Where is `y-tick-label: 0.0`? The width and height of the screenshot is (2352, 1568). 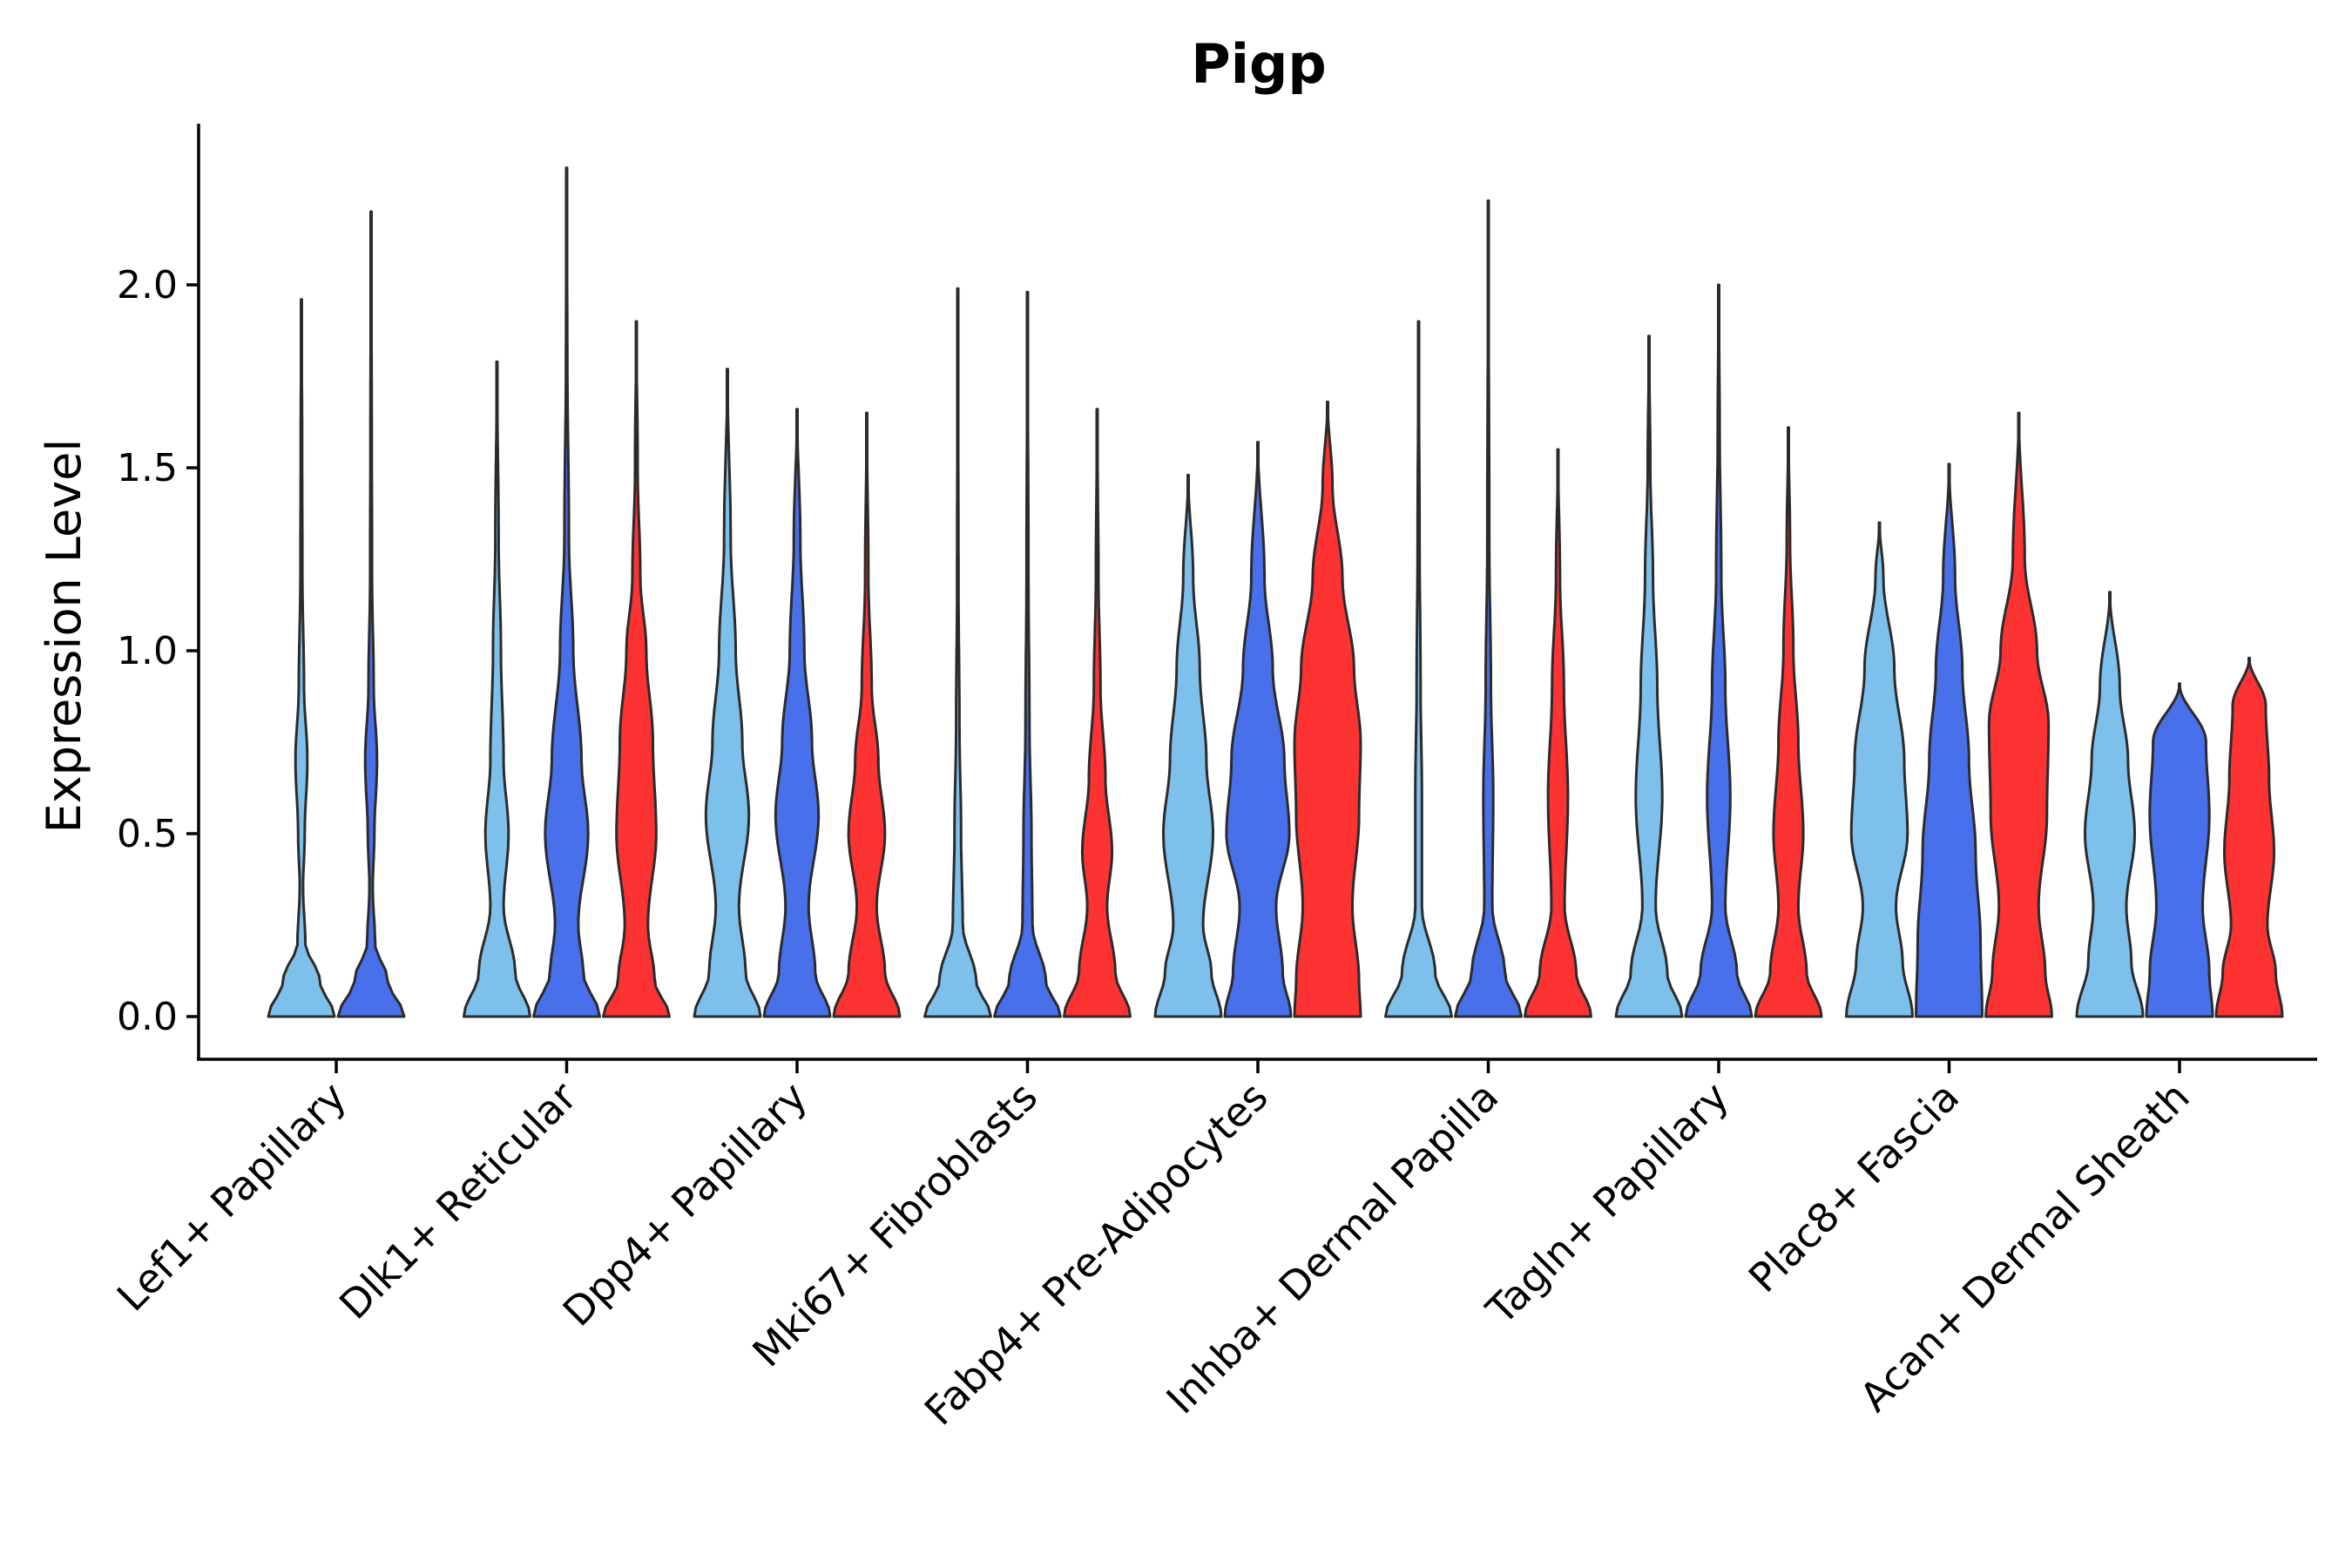 y-tick-label: 0.0 is located at coordinates (147, 1017).